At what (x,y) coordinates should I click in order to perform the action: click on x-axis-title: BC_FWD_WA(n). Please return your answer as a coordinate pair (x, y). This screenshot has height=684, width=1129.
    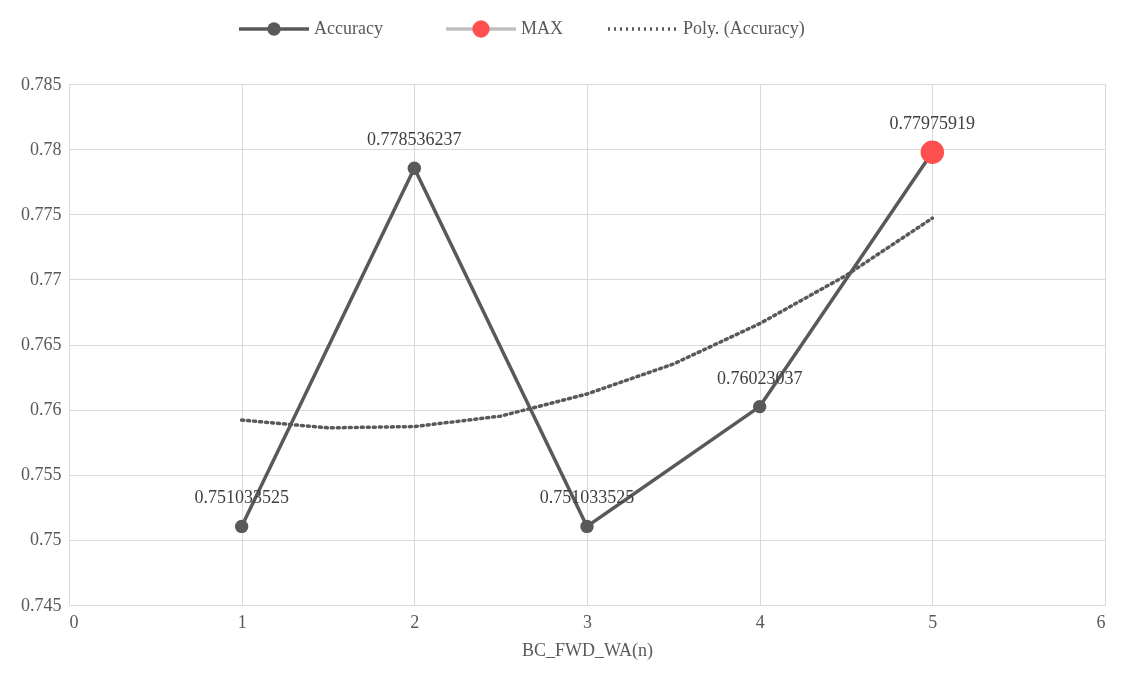
    Looking at the image, I should click on (587, 650).